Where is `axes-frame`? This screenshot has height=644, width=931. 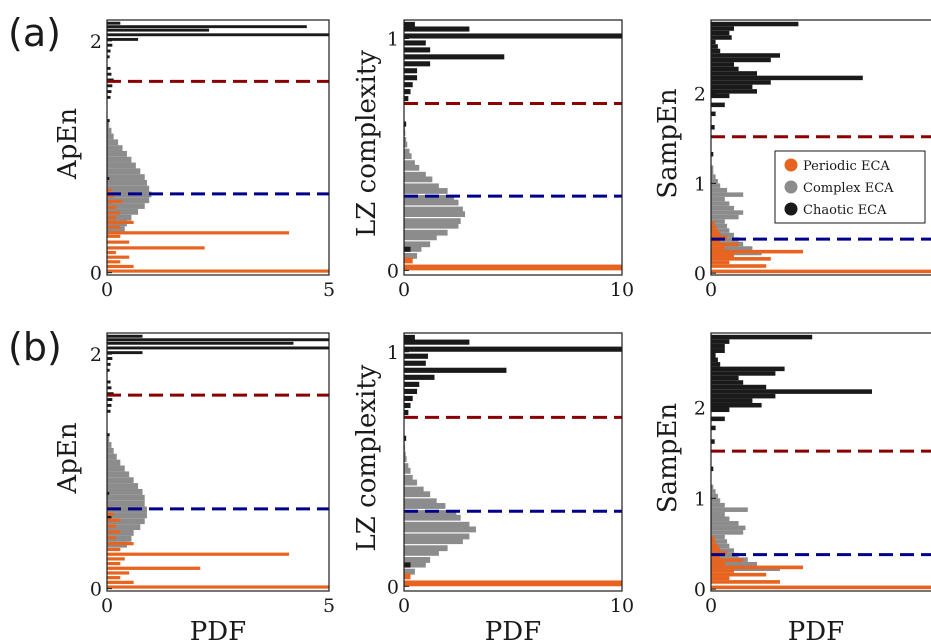
axes-frame is located at coordinates (820, 147).